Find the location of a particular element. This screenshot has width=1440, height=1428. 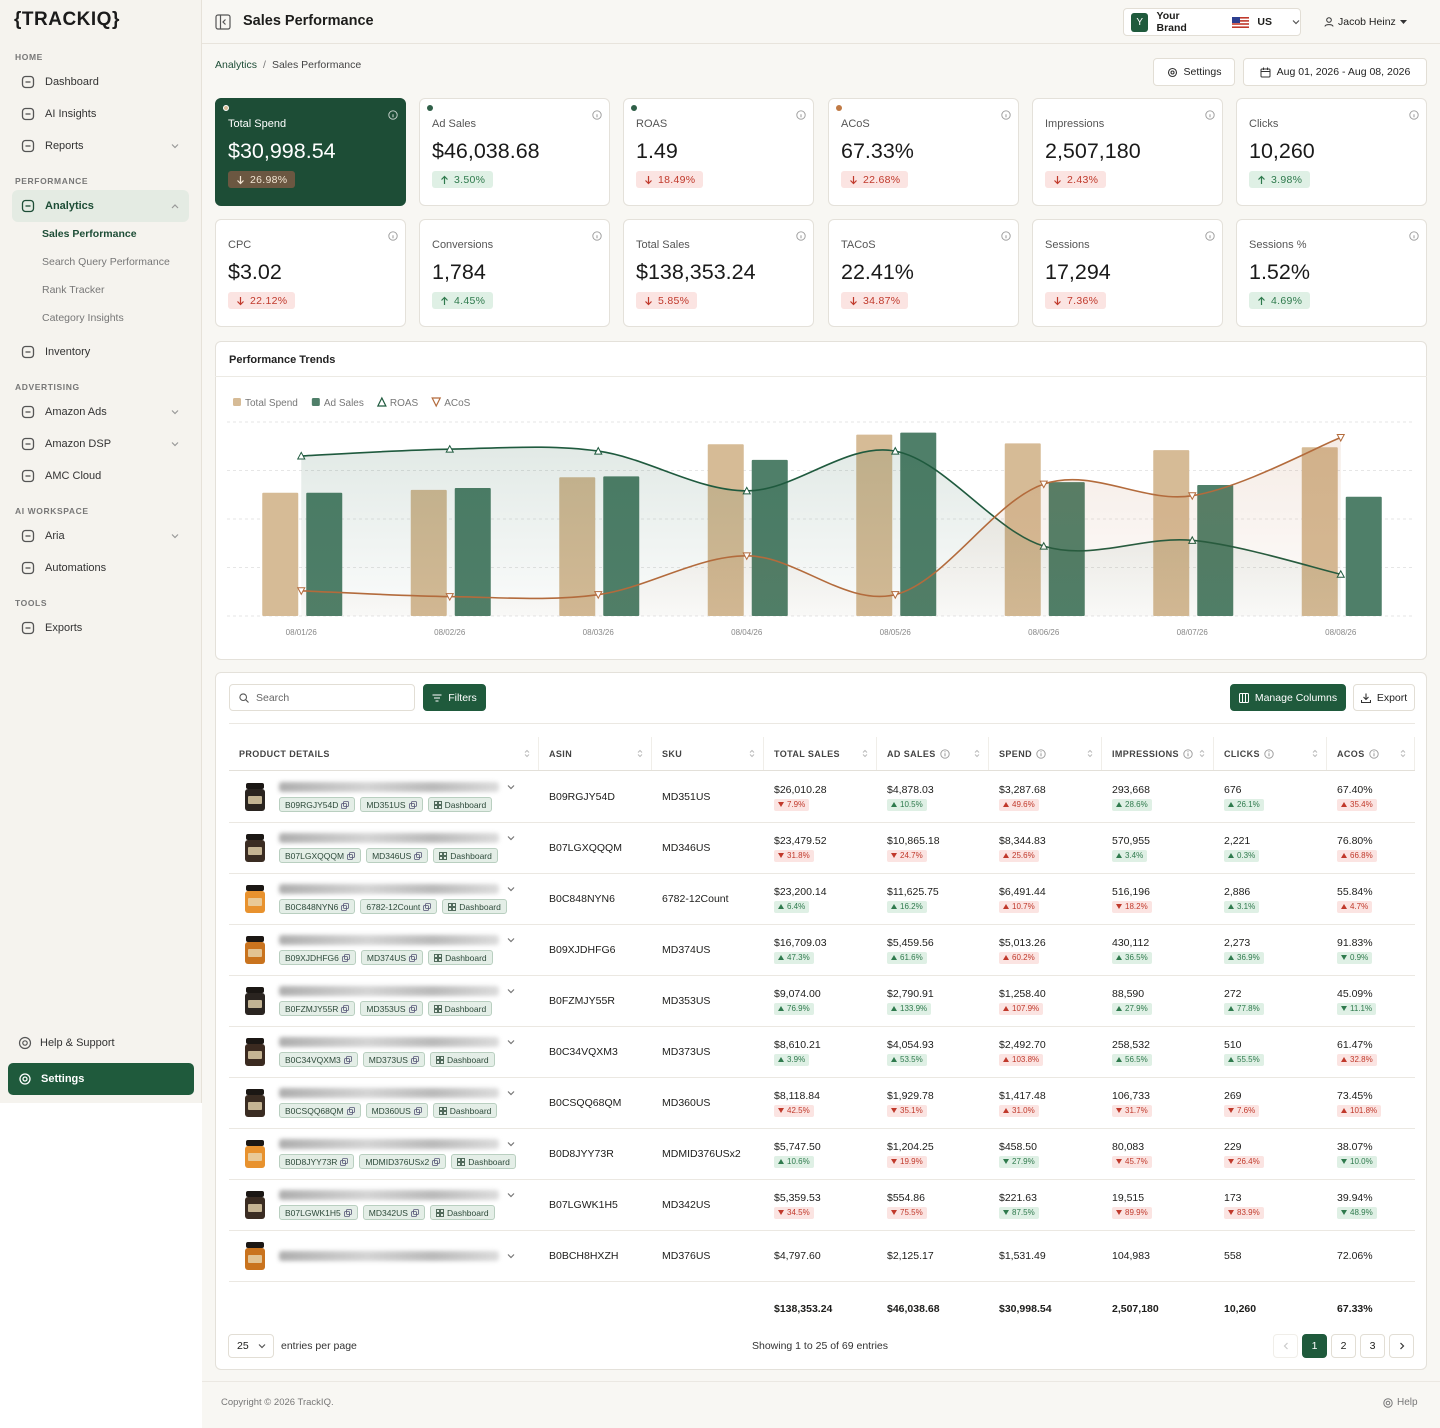

tag: B0C34VQXM3 is located at coordinates (318, 1059).